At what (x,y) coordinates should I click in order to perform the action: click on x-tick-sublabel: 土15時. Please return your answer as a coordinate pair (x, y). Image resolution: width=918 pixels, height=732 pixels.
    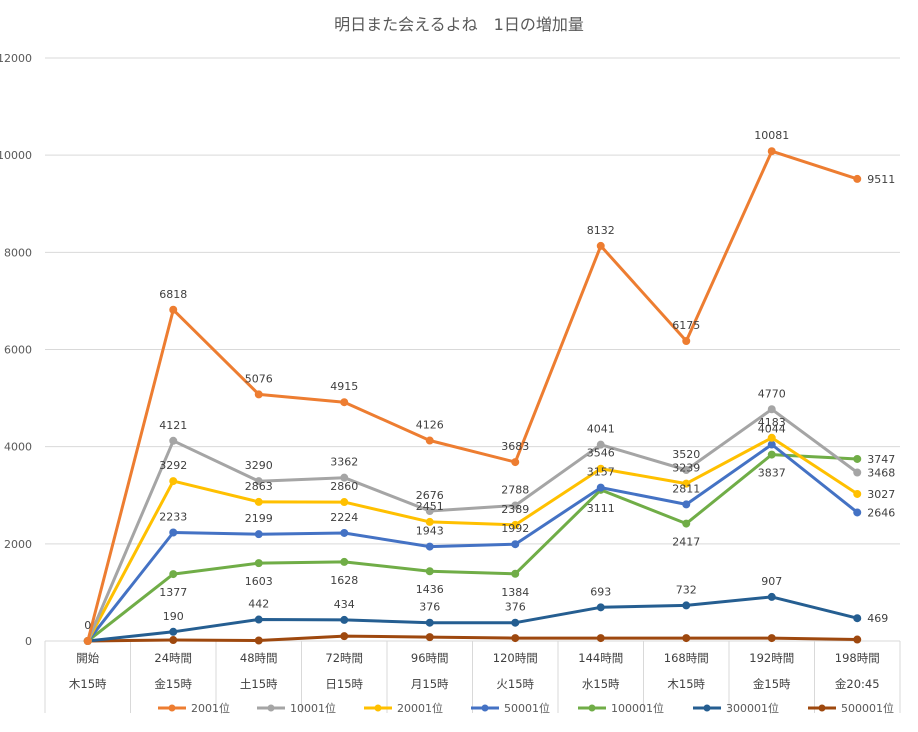
    Looking at the image, I should click on (259, 684).